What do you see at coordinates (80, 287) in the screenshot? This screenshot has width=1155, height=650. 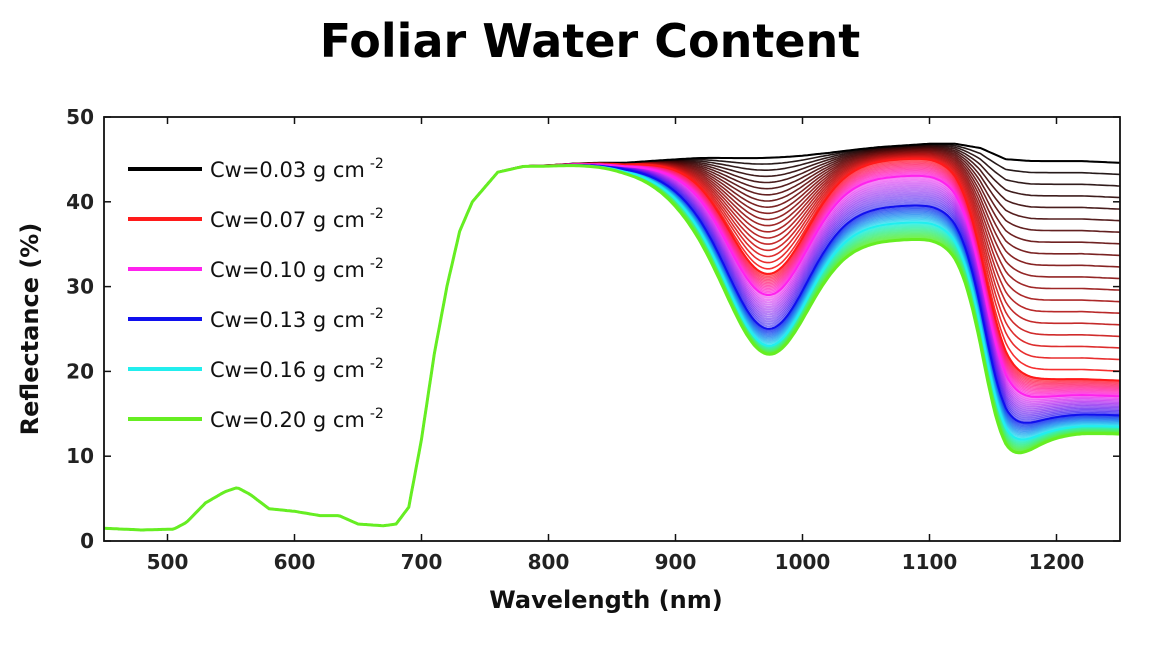 I see `y-tick-label: 30` at bounding box center [80, 287].